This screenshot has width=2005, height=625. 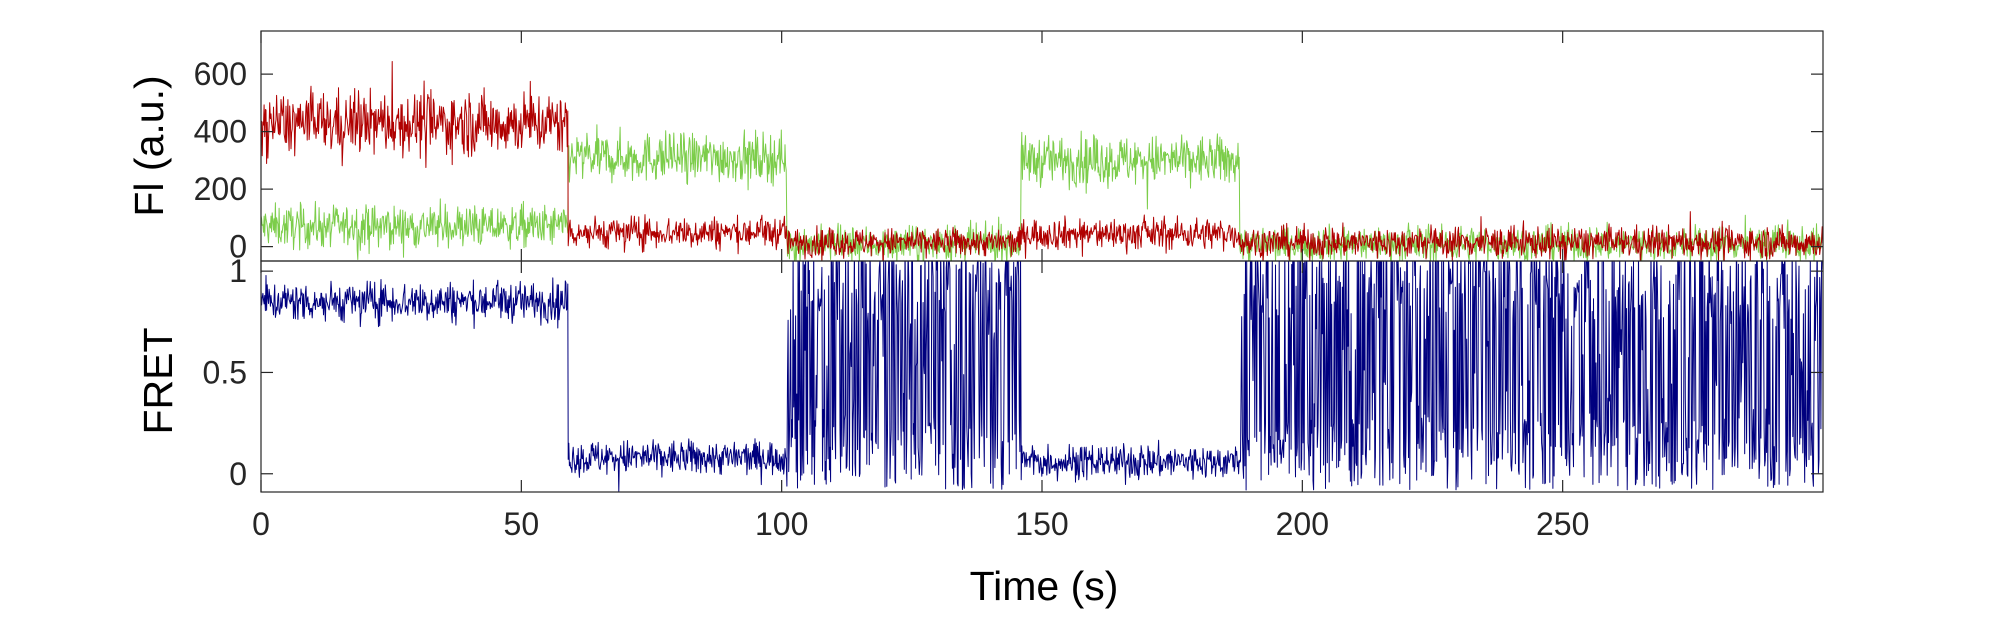 What do you see at coordinates (220, 189) in the screenshot?
I see `fluorescence-y-tick-label: 200` at bounding box center [220, 189].